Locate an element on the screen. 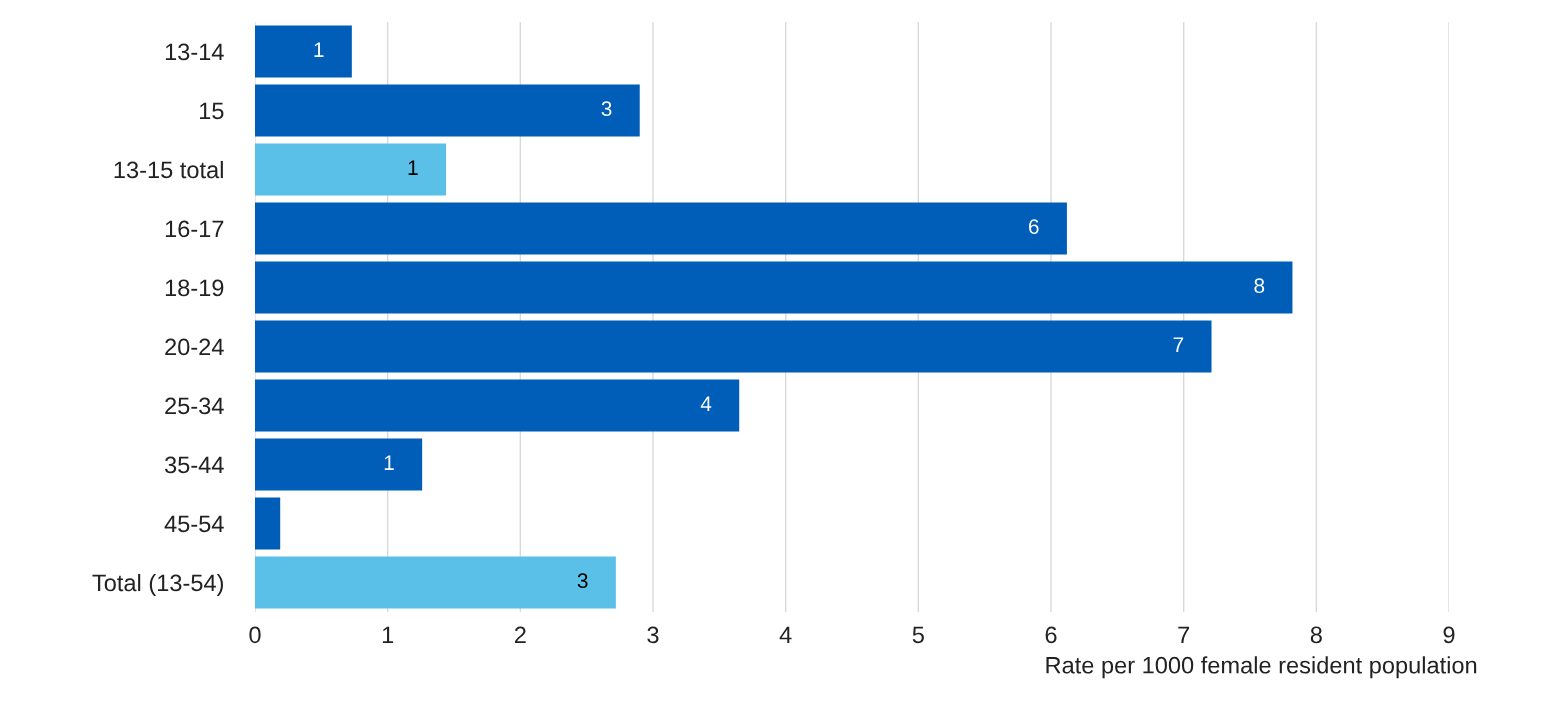 This screenshot has width=1559, height=715. y-tick-label: 35-44 is located at coordinates (194, 465).